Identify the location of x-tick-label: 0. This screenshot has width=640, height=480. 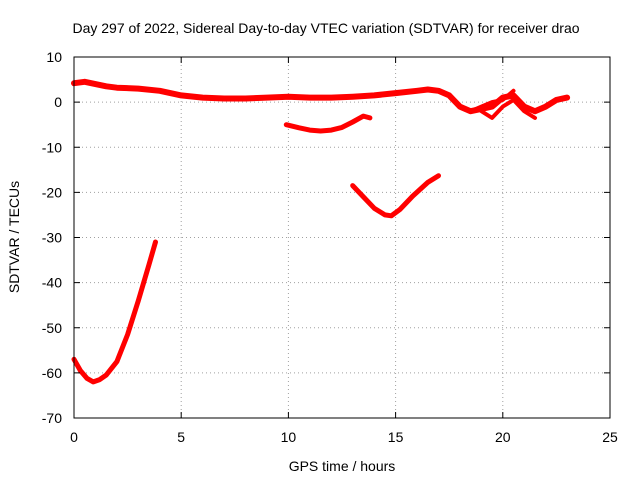
(74, 437).